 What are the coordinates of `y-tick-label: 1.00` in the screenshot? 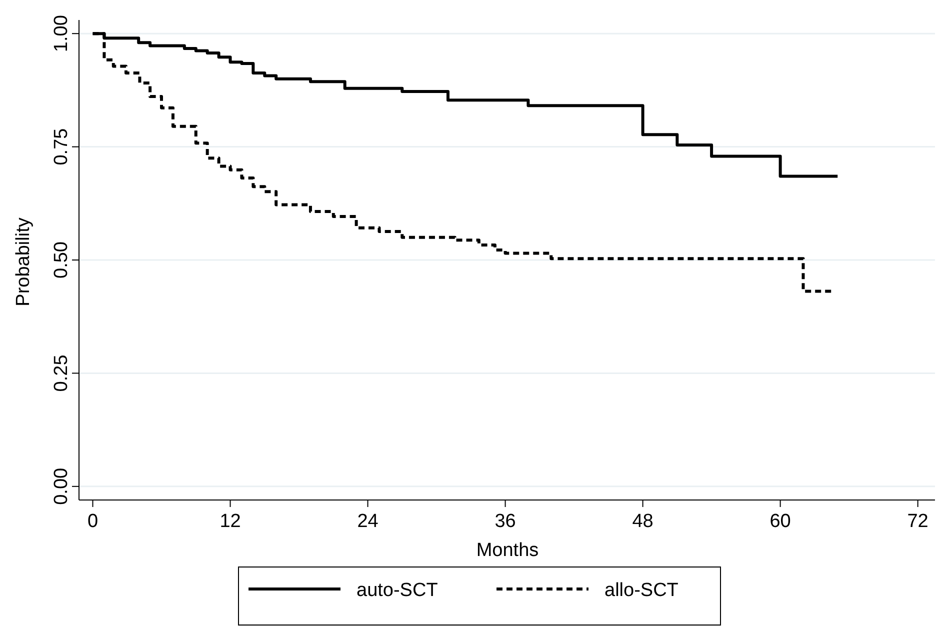 It's located at (61, 33).